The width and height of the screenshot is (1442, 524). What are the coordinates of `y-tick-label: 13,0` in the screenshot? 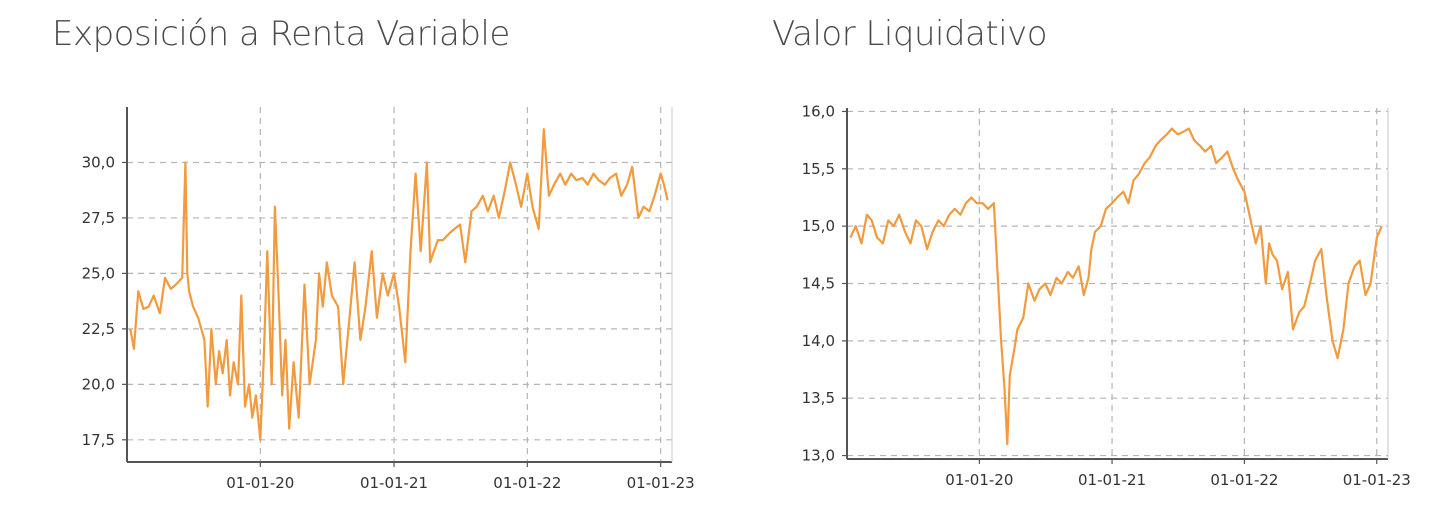 It's located at (818, 456).